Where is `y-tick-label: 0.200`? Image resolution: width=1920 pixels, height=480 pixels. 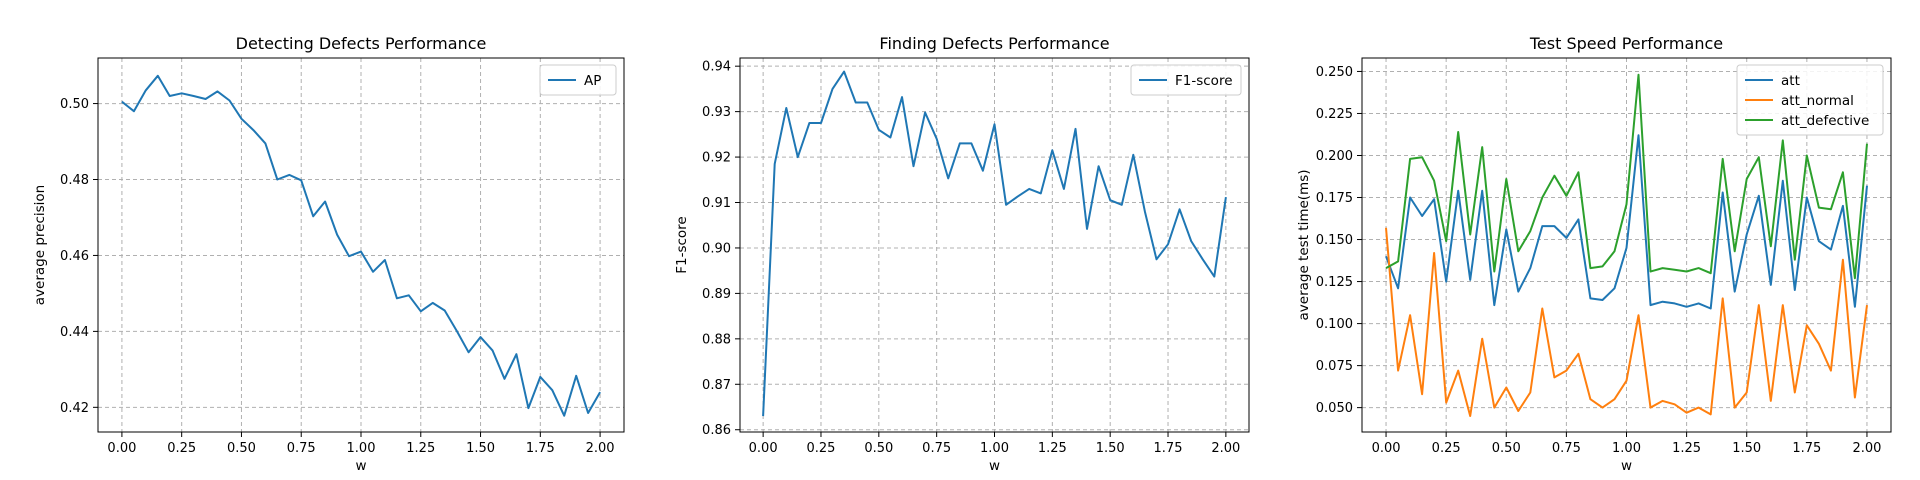
y-tick-label: 0.200 is located at coordinates (1334, 156).